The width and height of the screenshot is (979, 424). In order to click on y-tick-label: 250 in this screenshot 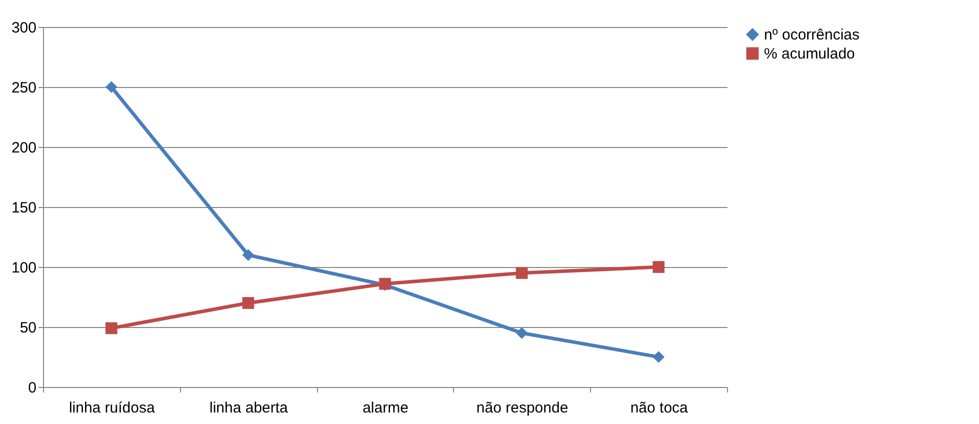, I will do `click(23, 88)`.